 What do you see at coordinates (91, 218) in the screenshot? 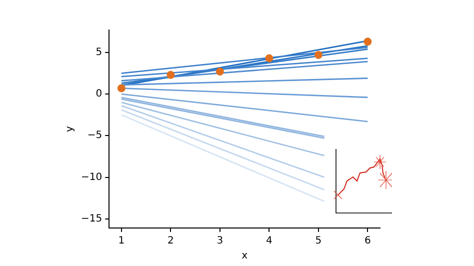
I see `y-tick-label: −15` at bounding box center [91, 218].